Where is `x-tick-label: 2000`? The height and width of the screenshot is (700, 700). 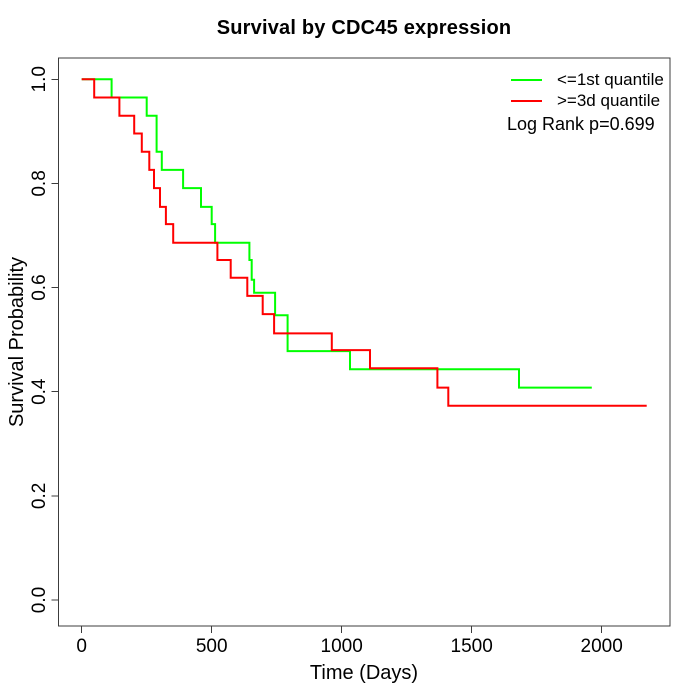
x-tick-label: 2000 is located at coordinates (602, 646).